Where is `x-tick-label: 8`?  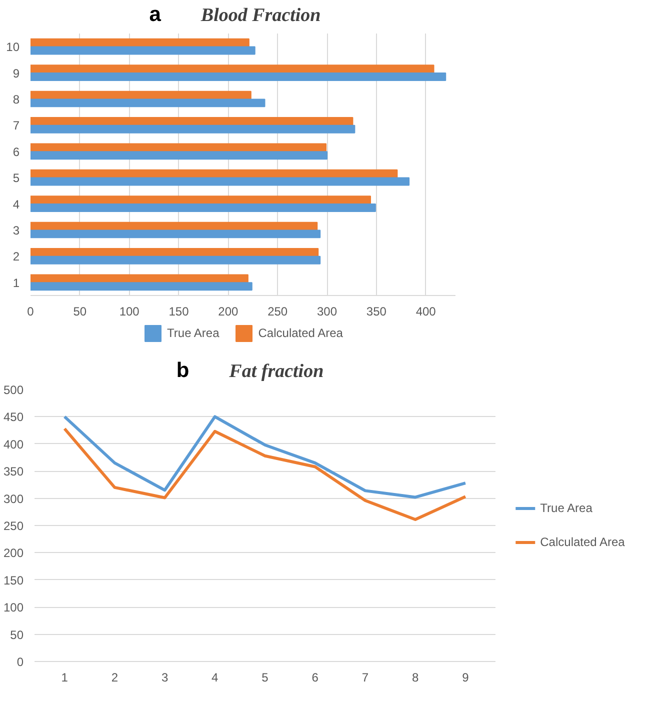
x-tick-label: 8 is located at coordinates (415, 677).